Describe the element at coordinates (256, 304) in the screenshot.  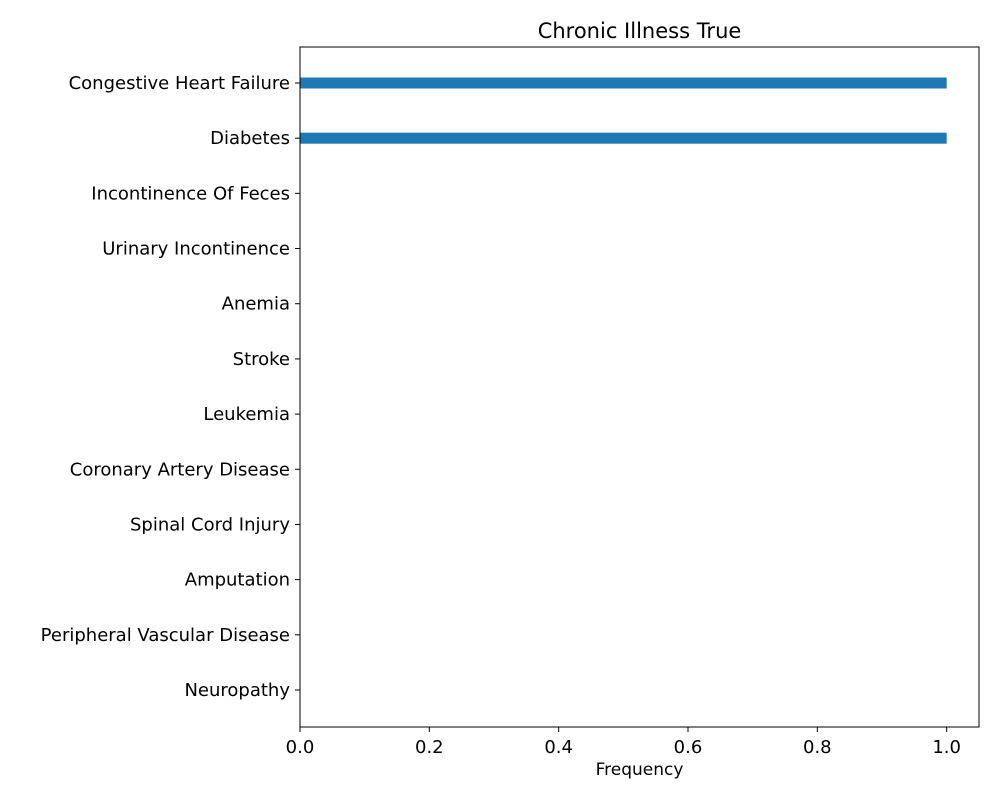
I see `y-tick-label: Anemia` at that location.